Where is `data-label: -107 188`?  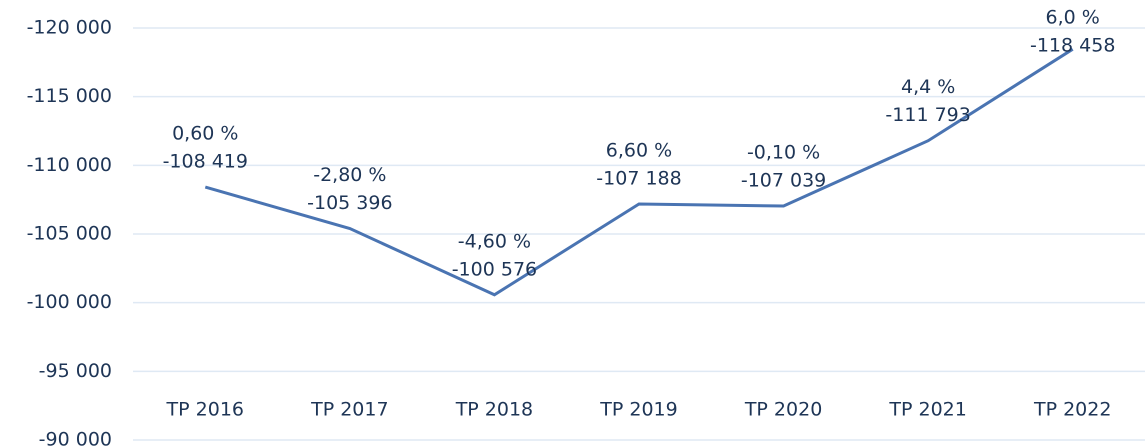 data-label: -107 188 is located at coordinates (638, 178).